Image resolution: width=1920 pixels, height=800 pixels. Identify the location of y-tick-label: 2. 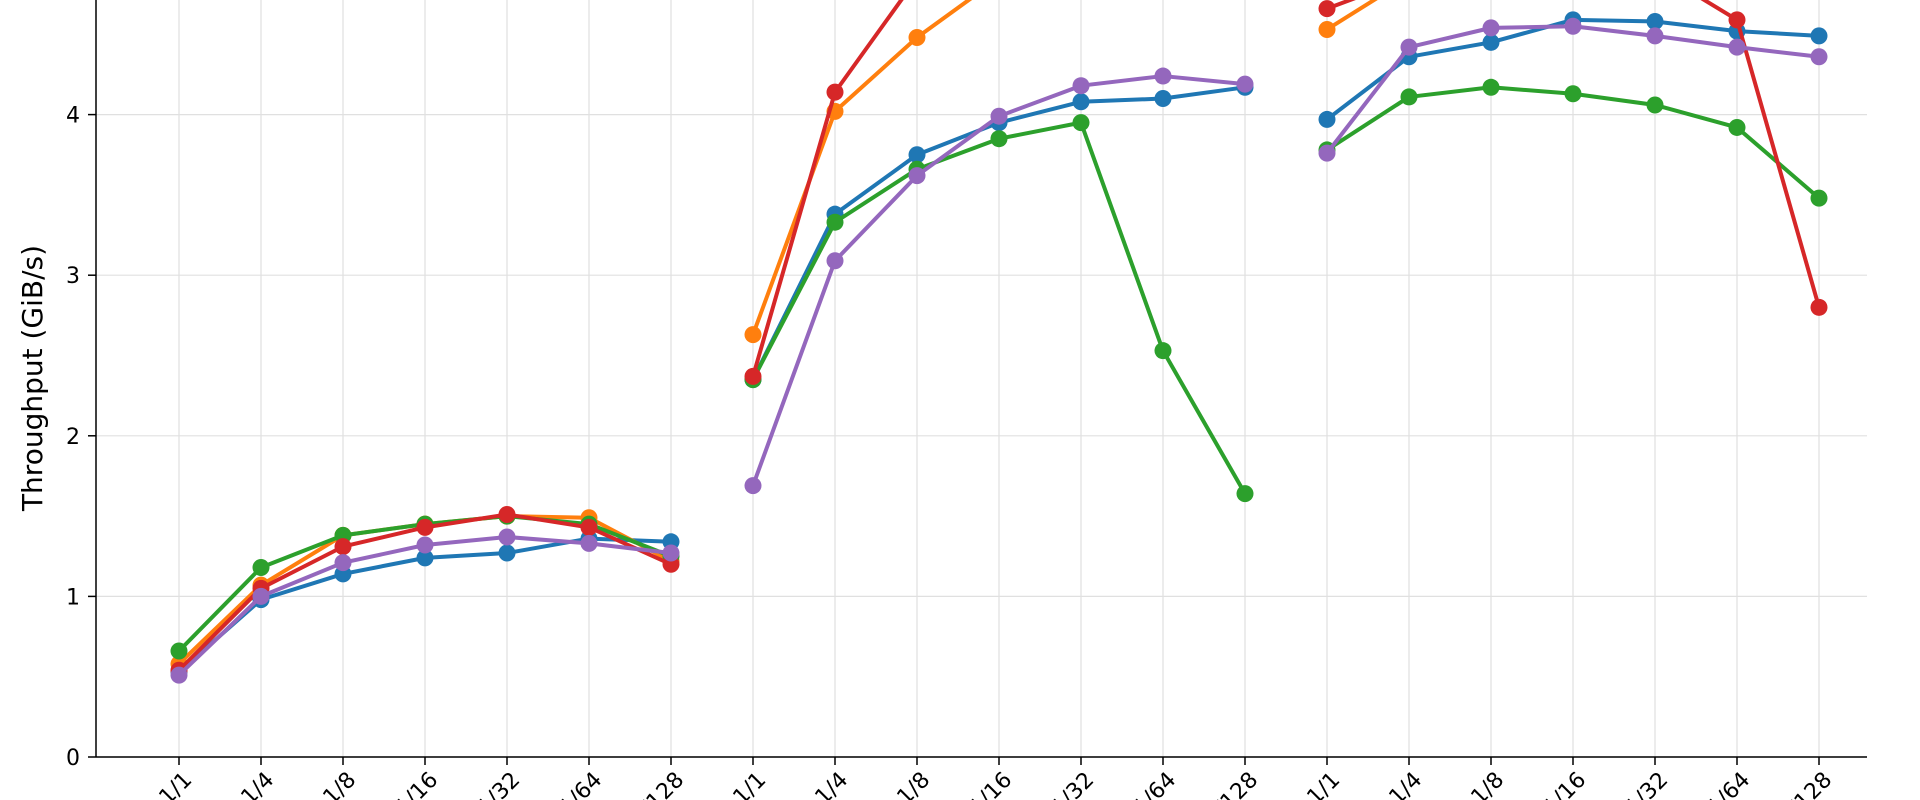
(73, 437).